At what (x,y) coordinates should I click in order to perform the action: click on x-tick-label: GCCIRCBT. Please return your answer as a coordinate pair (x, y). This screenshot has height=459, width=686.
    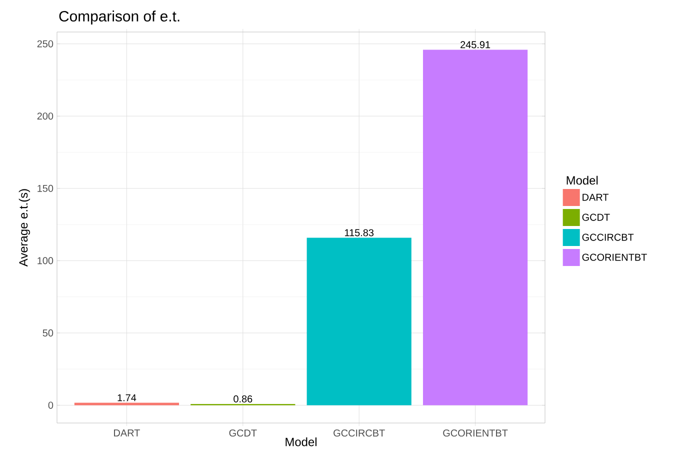
    Looking at the image, I should click on (359, 433).